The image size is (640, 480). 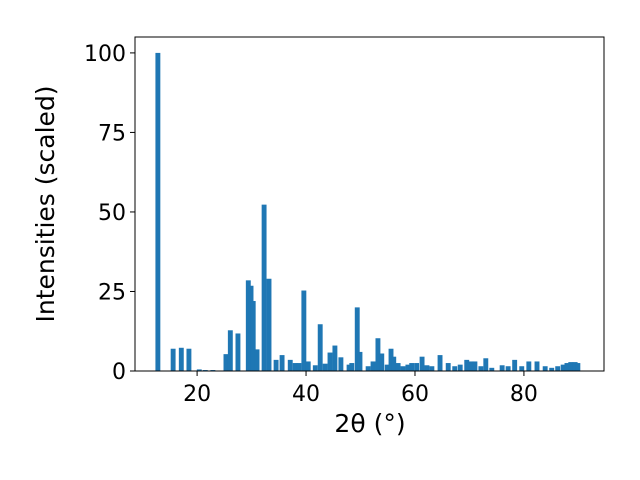 What do you see at coordinates (112, 292) in the screenshot?
I see `y-tick-label: 25` at bounding box center [112, 292].